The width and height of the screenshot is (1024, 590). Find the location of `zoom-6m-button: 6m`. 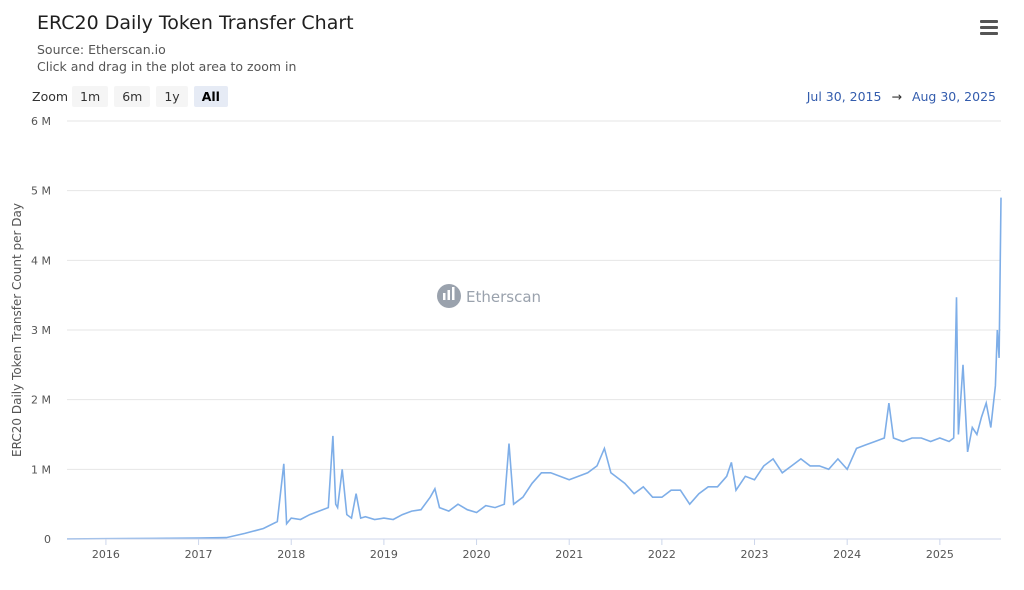

zoom-6m-button: 6m is located at coordinates (132, 96).